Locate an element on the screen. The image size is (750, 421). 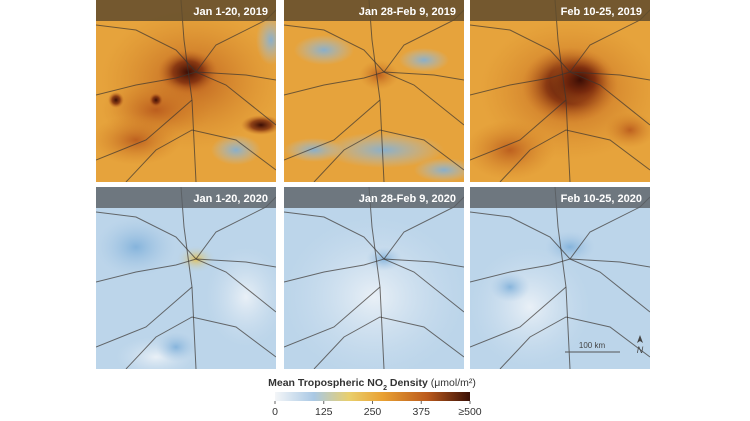
panel-label: Jan 28-Feb 9, 2019 is located at coordinates (407, 12).